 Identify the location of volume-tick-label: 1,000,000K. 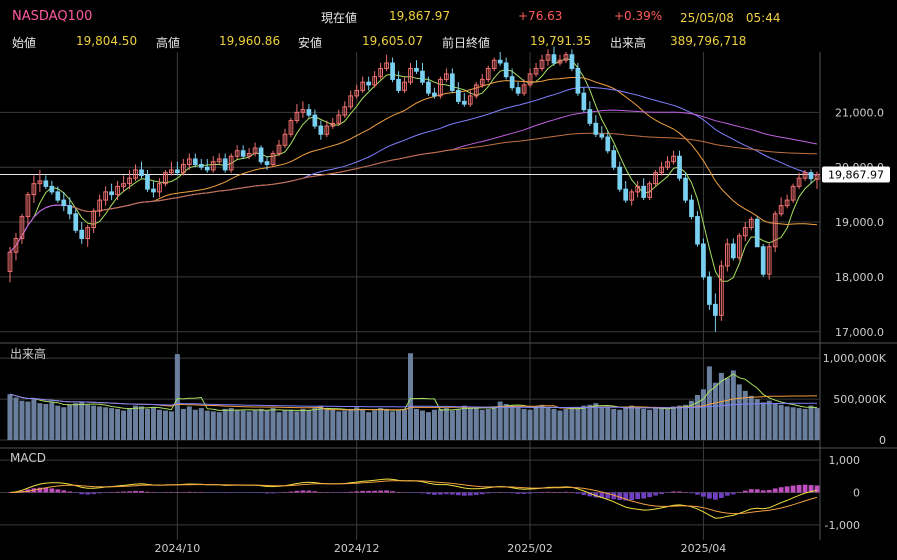
(855, 358).